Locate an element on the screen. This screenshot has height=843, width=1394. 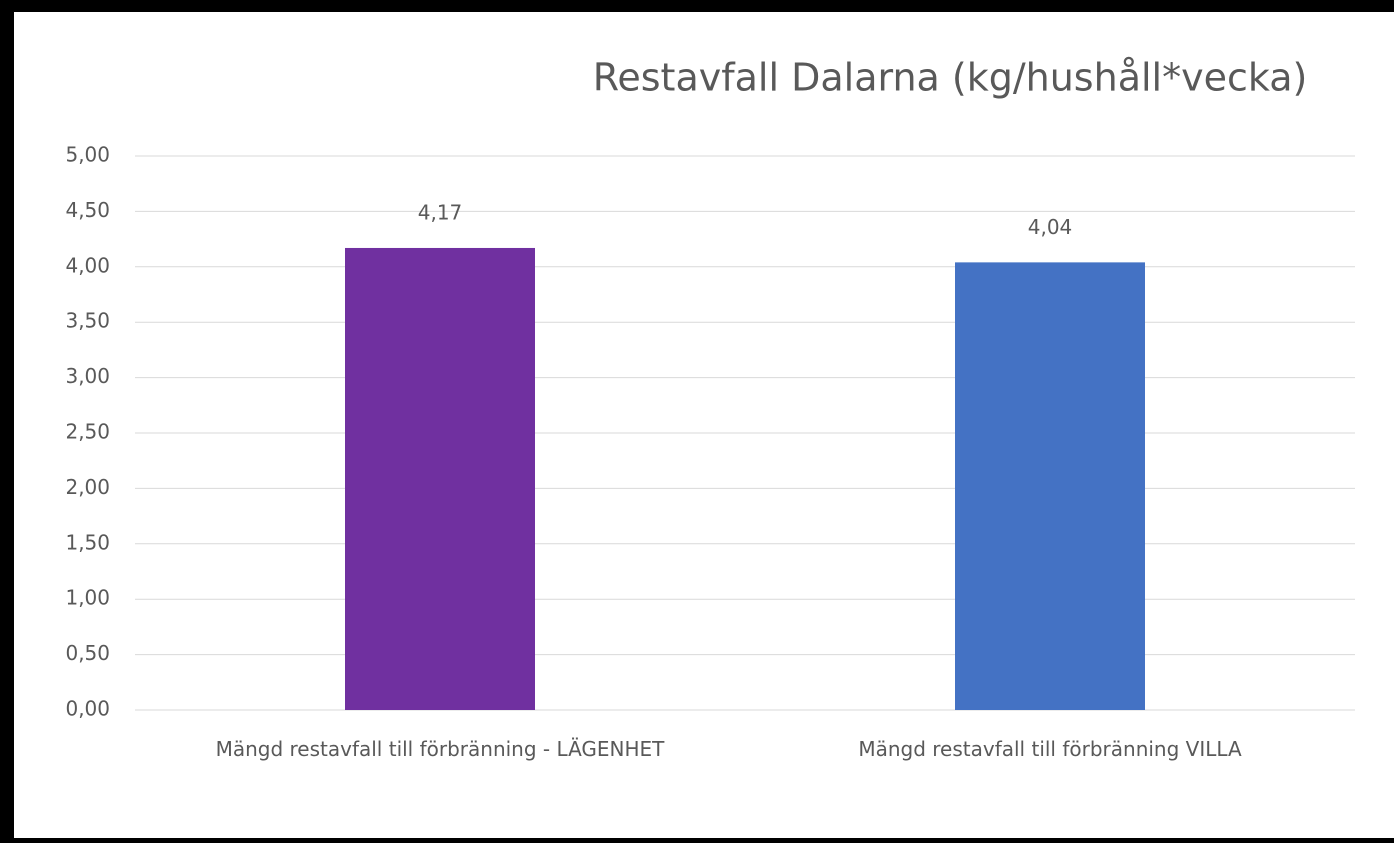
data-label: 4,04 is located at coordinates (1050, 227).